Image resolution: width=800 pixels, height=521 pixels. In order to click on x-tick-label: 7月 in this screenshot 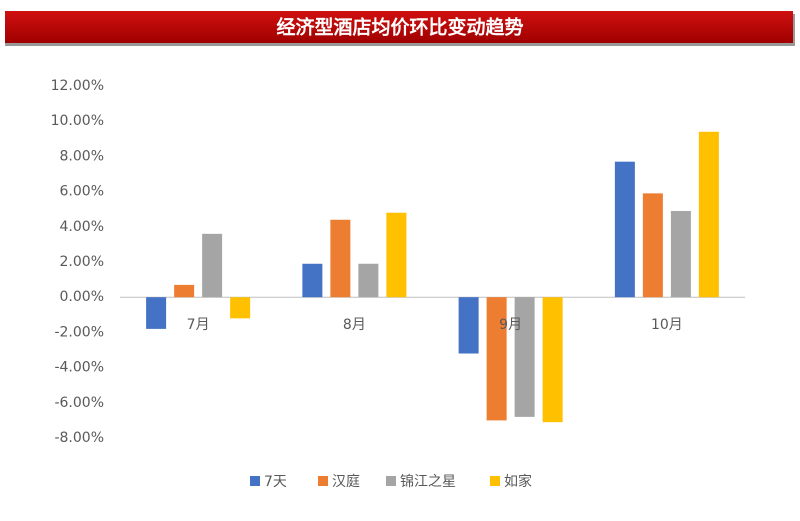, I will do `click(198, 325)`.